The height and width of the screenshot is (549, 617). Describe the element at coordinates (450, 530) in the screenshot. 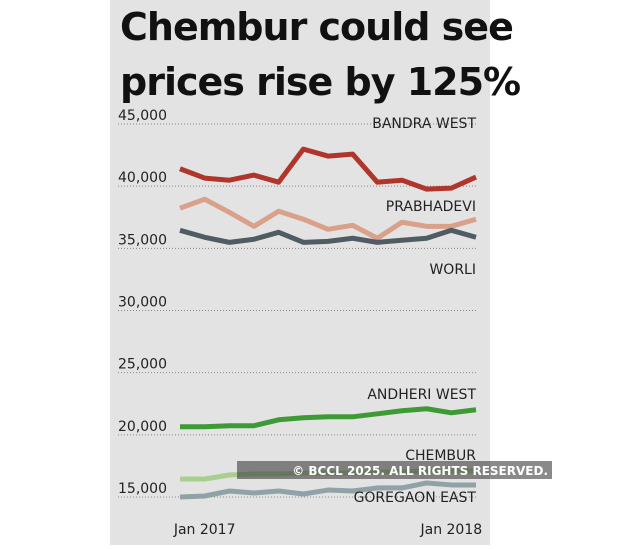

I see `x-tick-label: Jan 2018` at that location.